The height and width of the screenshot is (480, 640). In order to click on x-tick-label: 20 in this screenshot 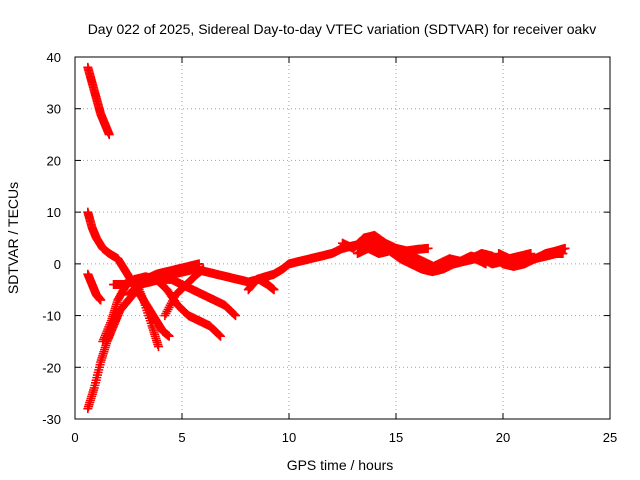, I will do `click(503, 437)`.